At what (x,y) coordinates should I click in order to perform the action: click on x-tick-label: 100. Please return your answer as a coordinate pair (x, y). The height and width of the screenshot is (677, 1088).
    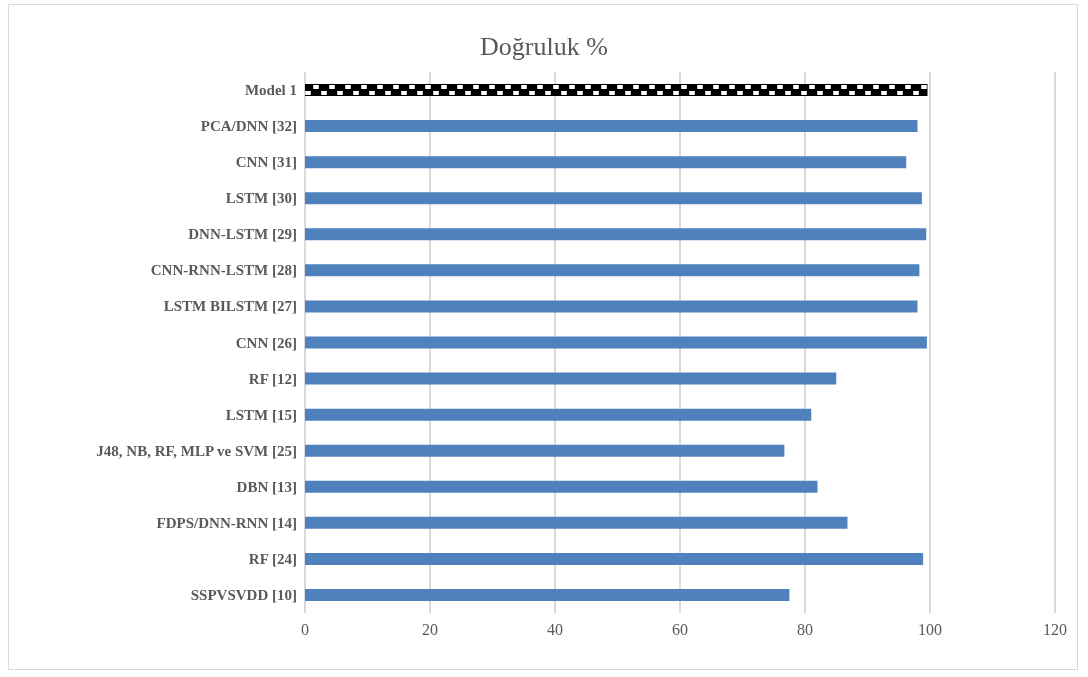
    Looking at the image, I should click on (930, 629).